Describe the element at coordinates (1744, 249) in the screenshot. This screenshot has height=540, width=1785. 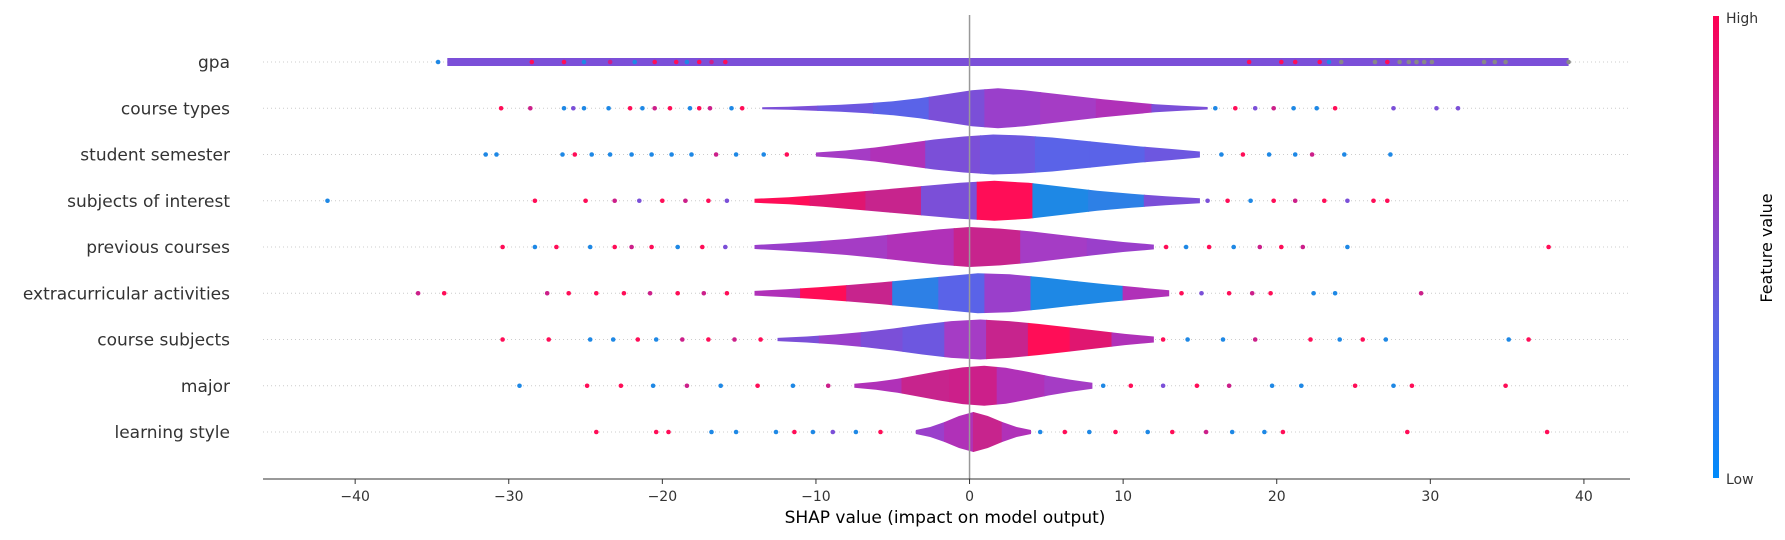
I see `colorbar: High Low Feature value` at that location.